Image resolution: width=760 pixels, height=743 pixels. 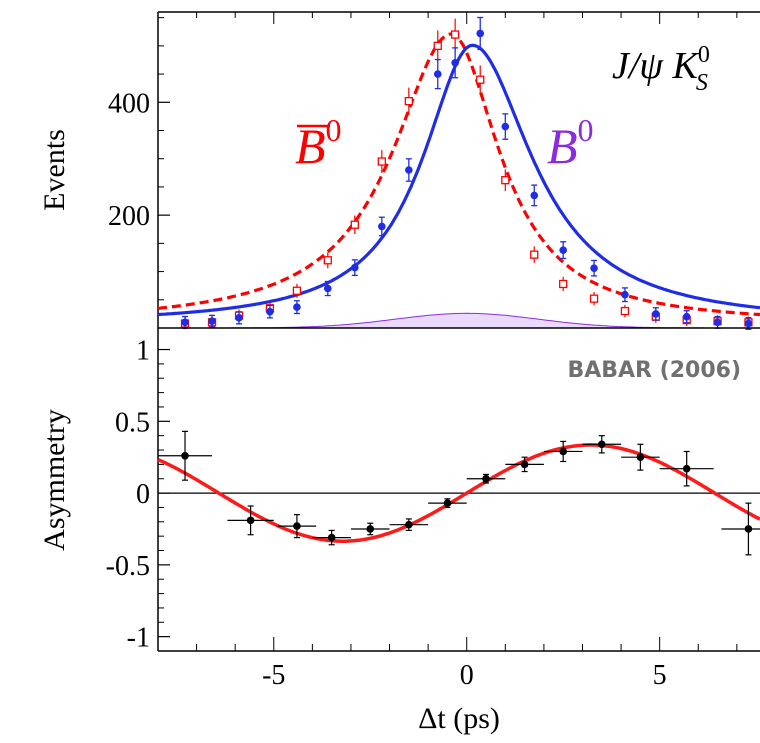 What do you see at coordinates (143, 351) in the screenshot?
I see `bottom-y-tick-label: 1` at bounding box center [143, 351].